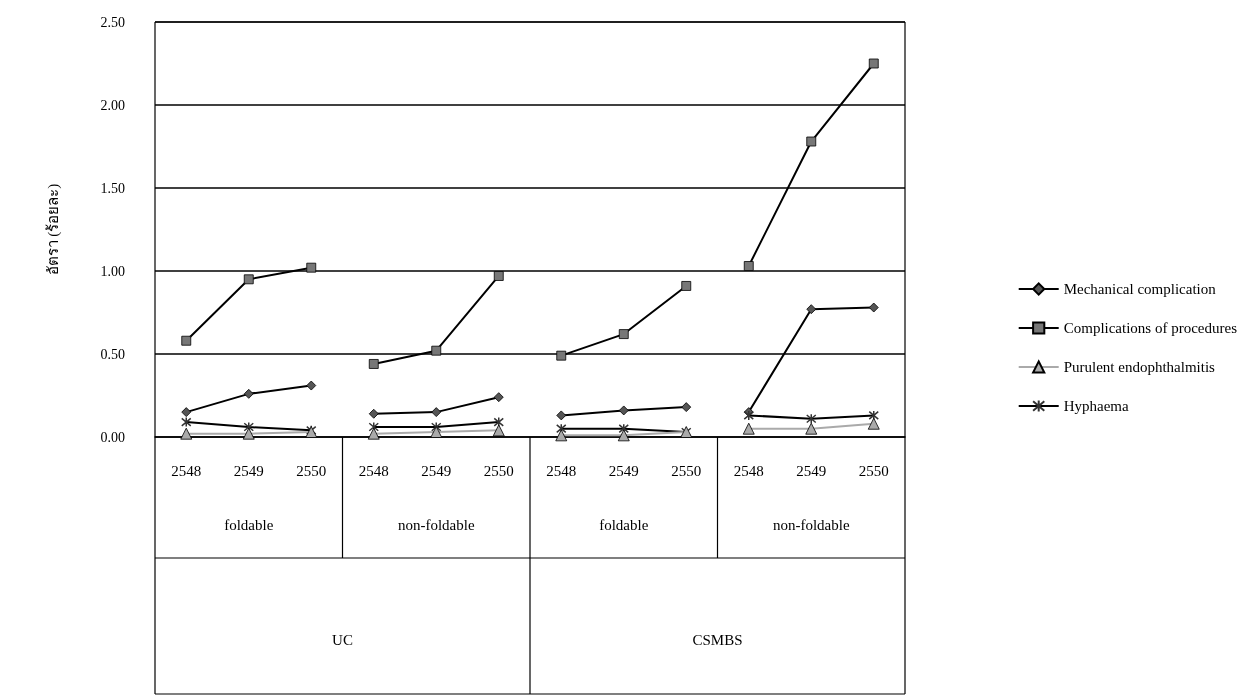 The width and height of the screenshot is (1242, 695). What do you see at coordinates (1140, 289) in the screenshot?
I see `legend-label: Mechanical complication` at bounding box center [1140, 289].